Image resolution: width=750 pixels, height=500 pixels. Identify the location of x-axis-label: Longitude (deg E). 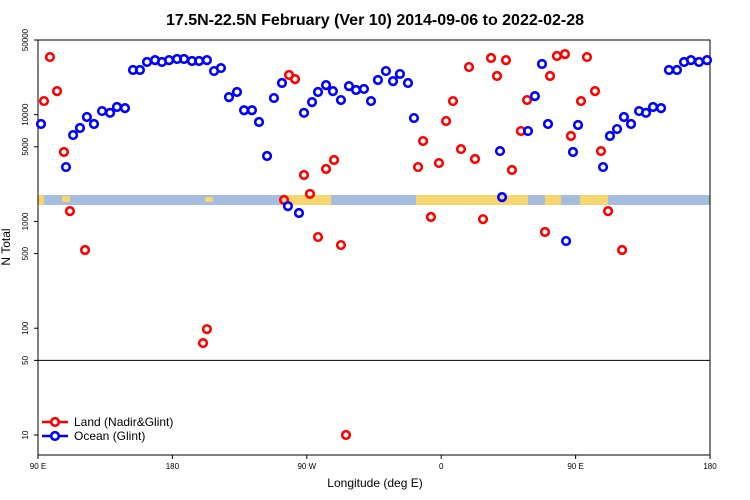
(374, 483).